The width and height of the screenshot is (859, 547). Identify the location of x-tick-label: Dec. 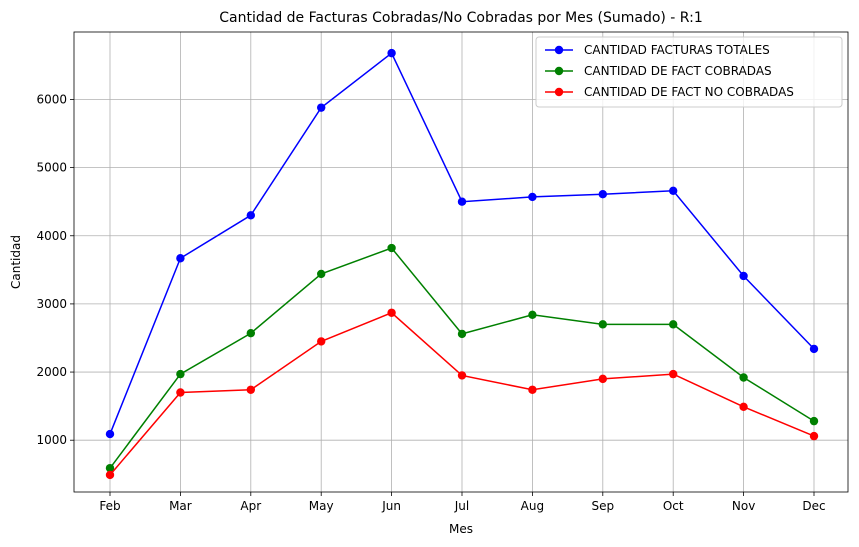
(813, 506).